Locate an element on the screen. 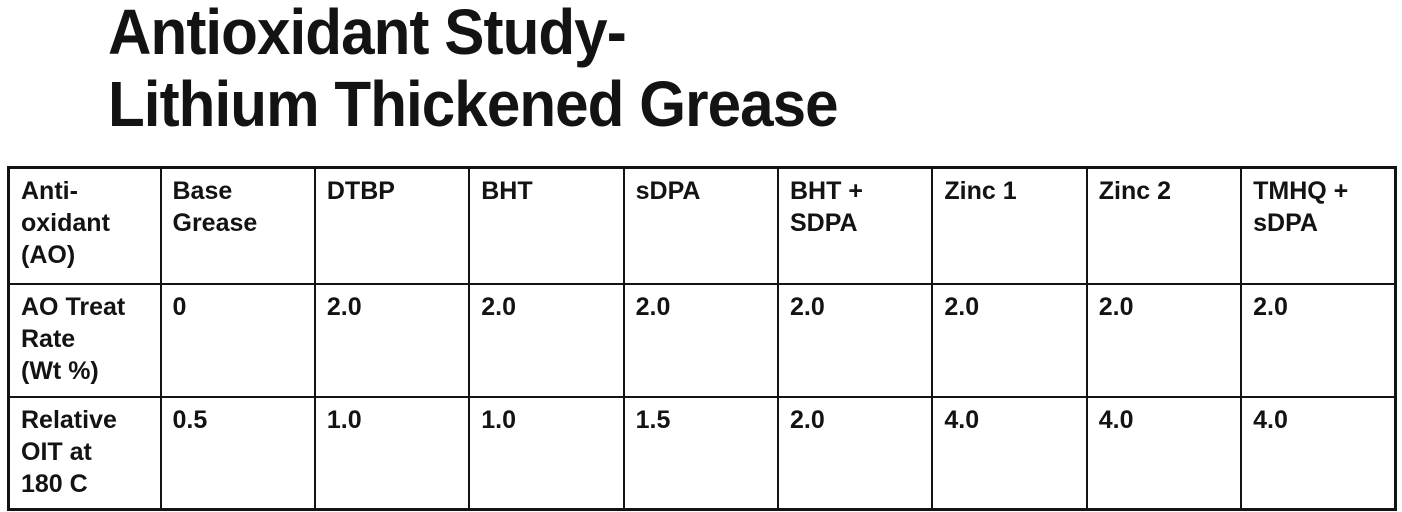 Image resolution: width=1402 pixels, height=512 pixels. col-header-antioxidant: Anti- oxidant (AO) is located at coordinates (84, 225).